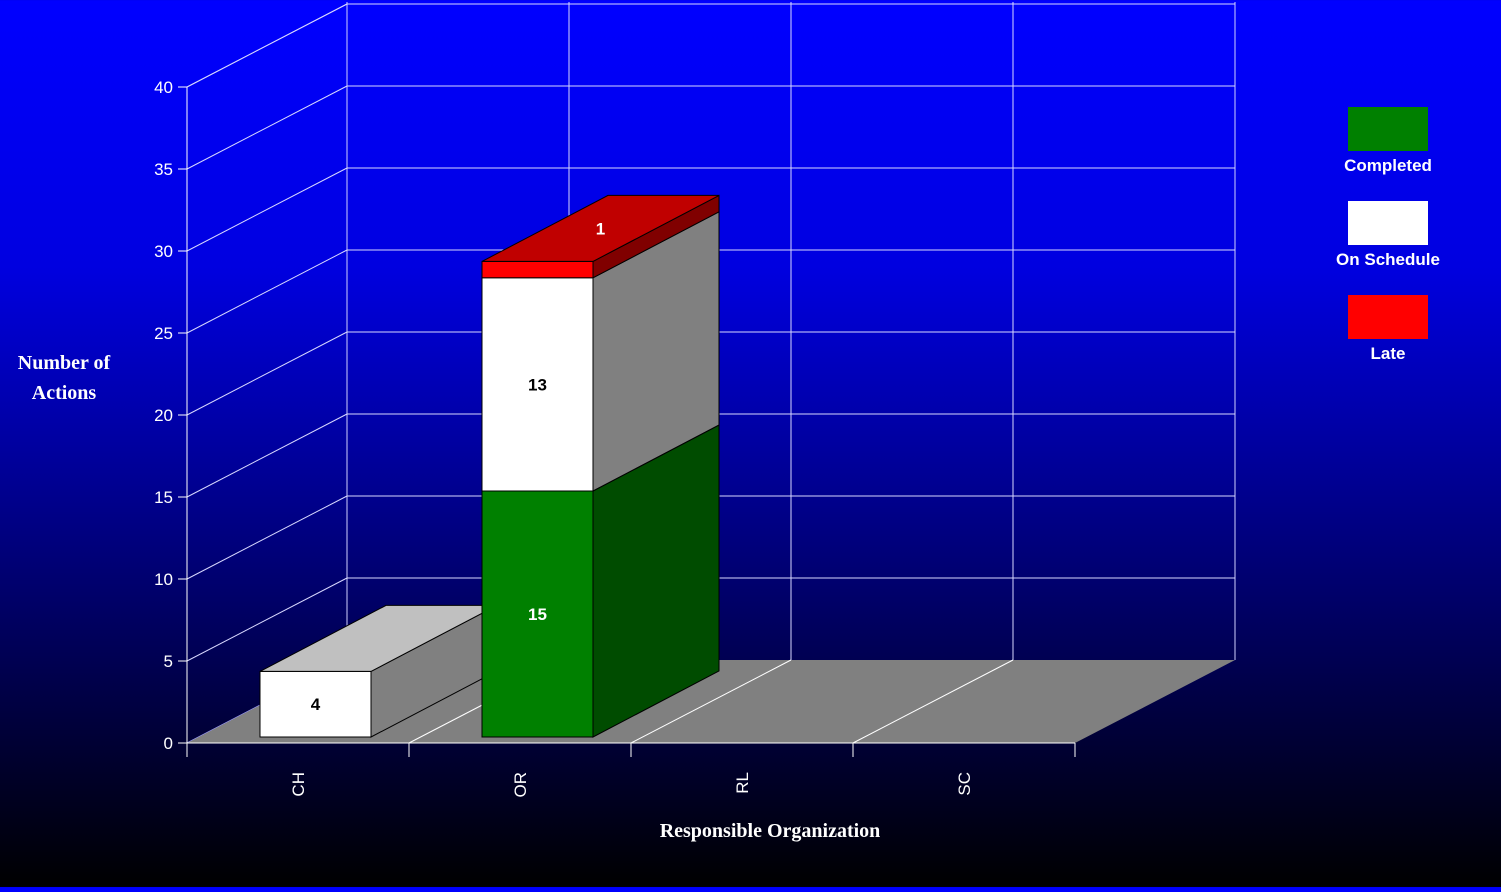  Describe the element at coordinates (770, 831) in the screenshot. I see `x-axis-title: Responsible Organization` at that location.